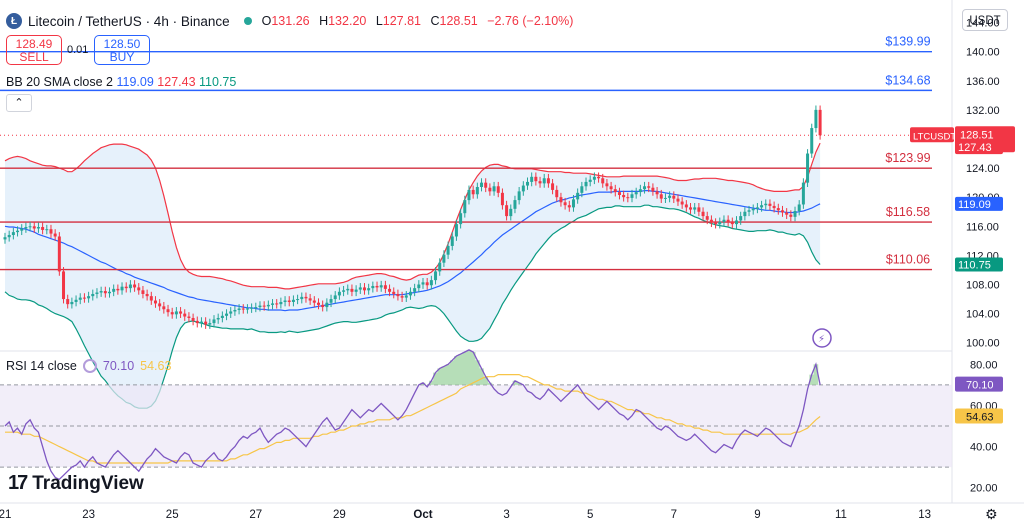 The width and height of the screenshot is (1024, 531). What do you see at coordinates (991, 514) in the screenshot?
I see `settings-gear-icon: ⚙` at bounding box center [991, 514].